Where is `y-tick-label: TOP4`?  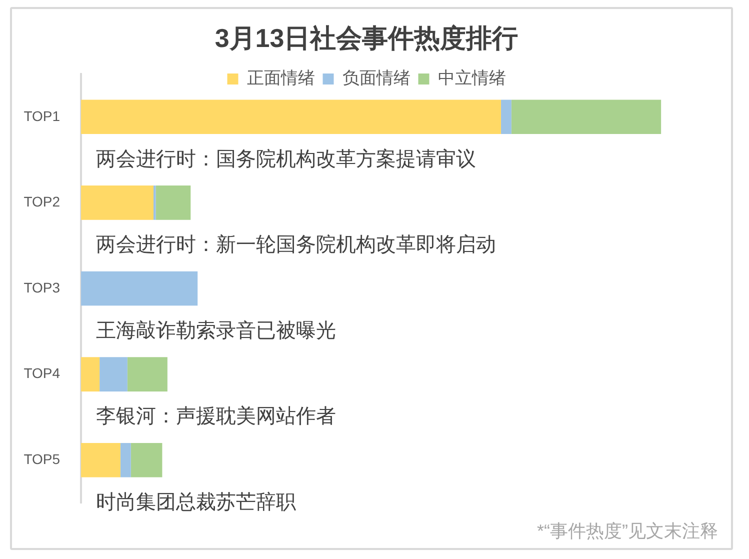 y-tick-label: TOP4 is located at coordinates (42, 373).